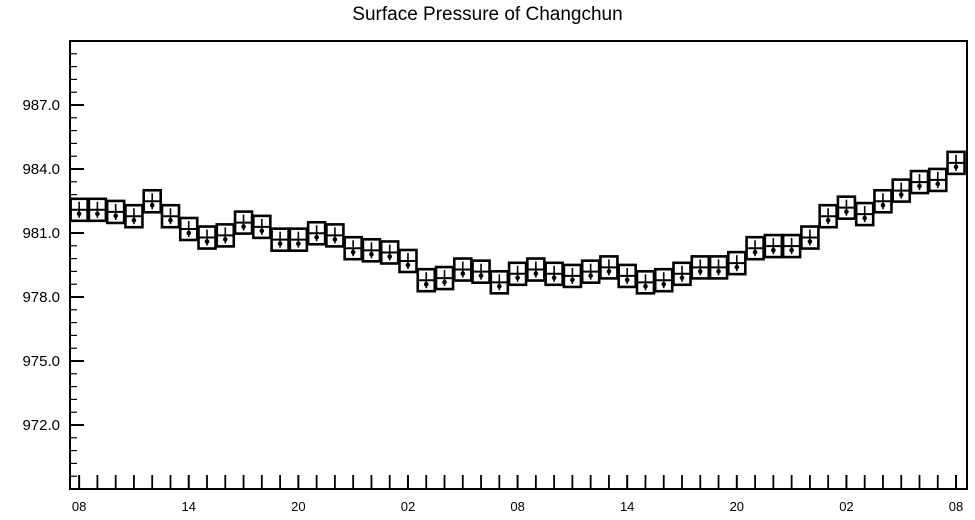 The image size is (975, 520). I want to click on y-tick-label: 975.0, so click(41, 361).